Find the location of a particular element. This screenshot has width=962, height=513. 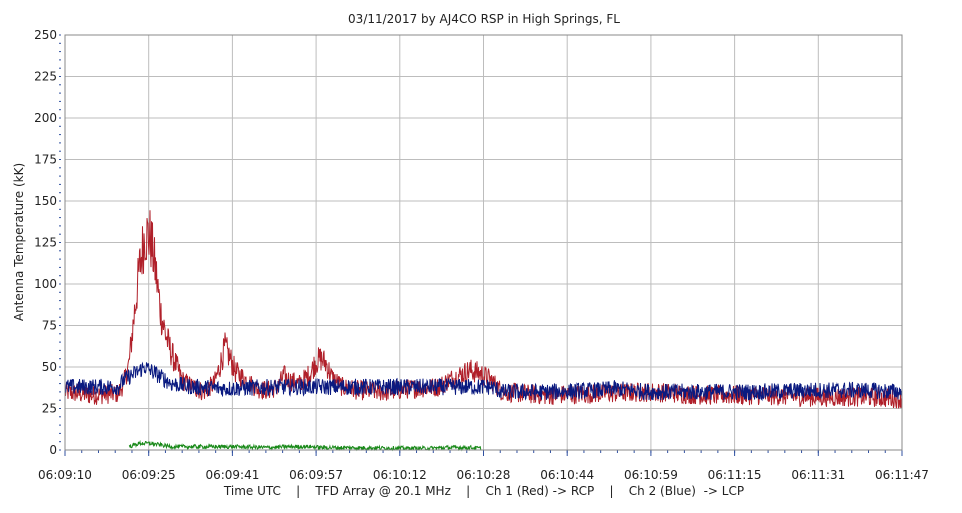

y-tick-label: 175 is located at coordinates (45, 160).